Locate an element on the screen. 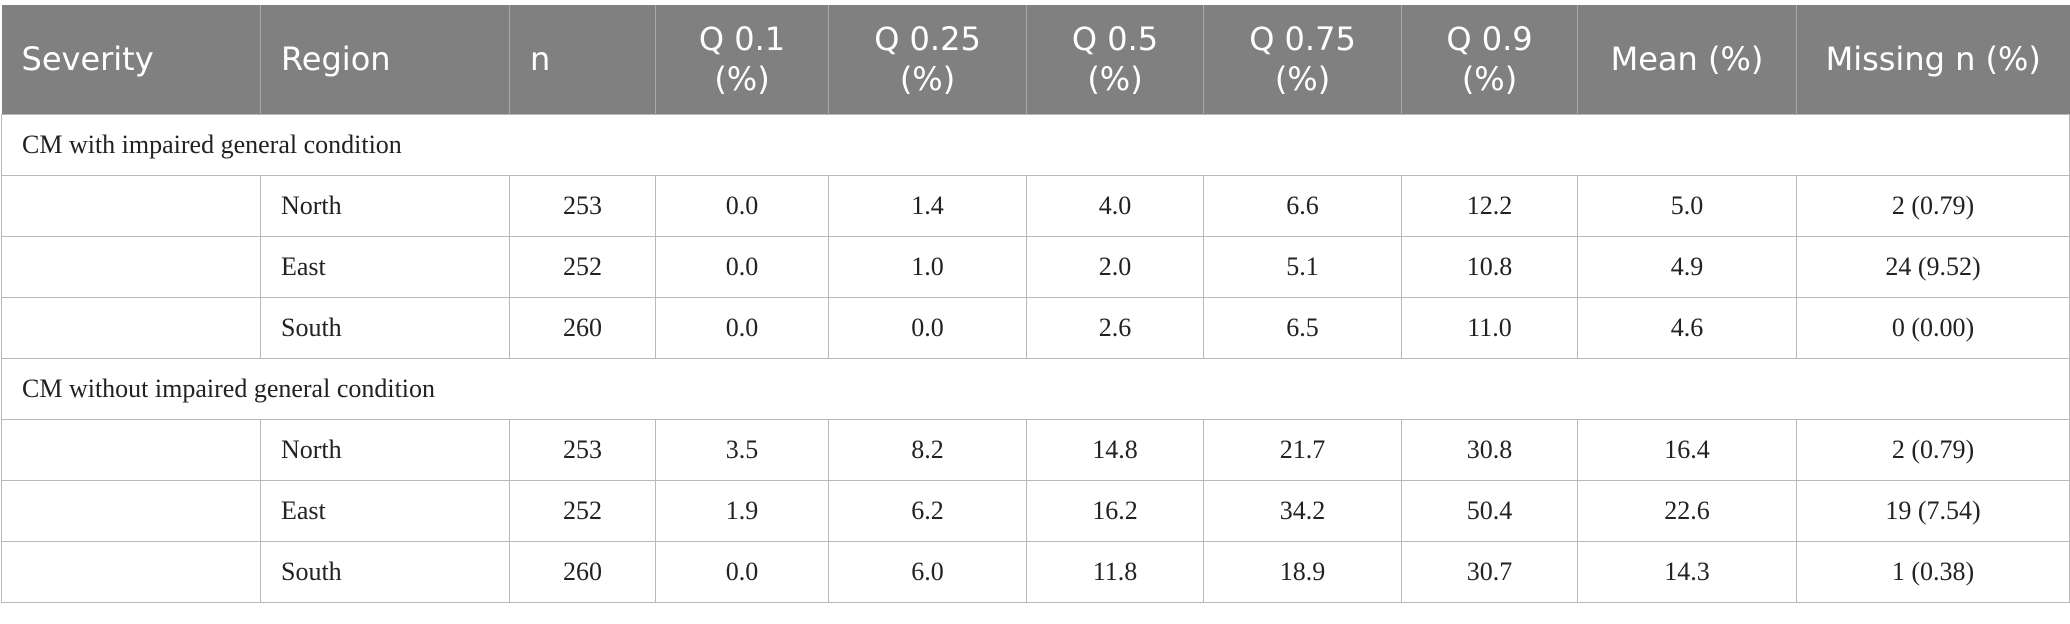  table-cell: 14.8 is located at coordinates (1115, 449).